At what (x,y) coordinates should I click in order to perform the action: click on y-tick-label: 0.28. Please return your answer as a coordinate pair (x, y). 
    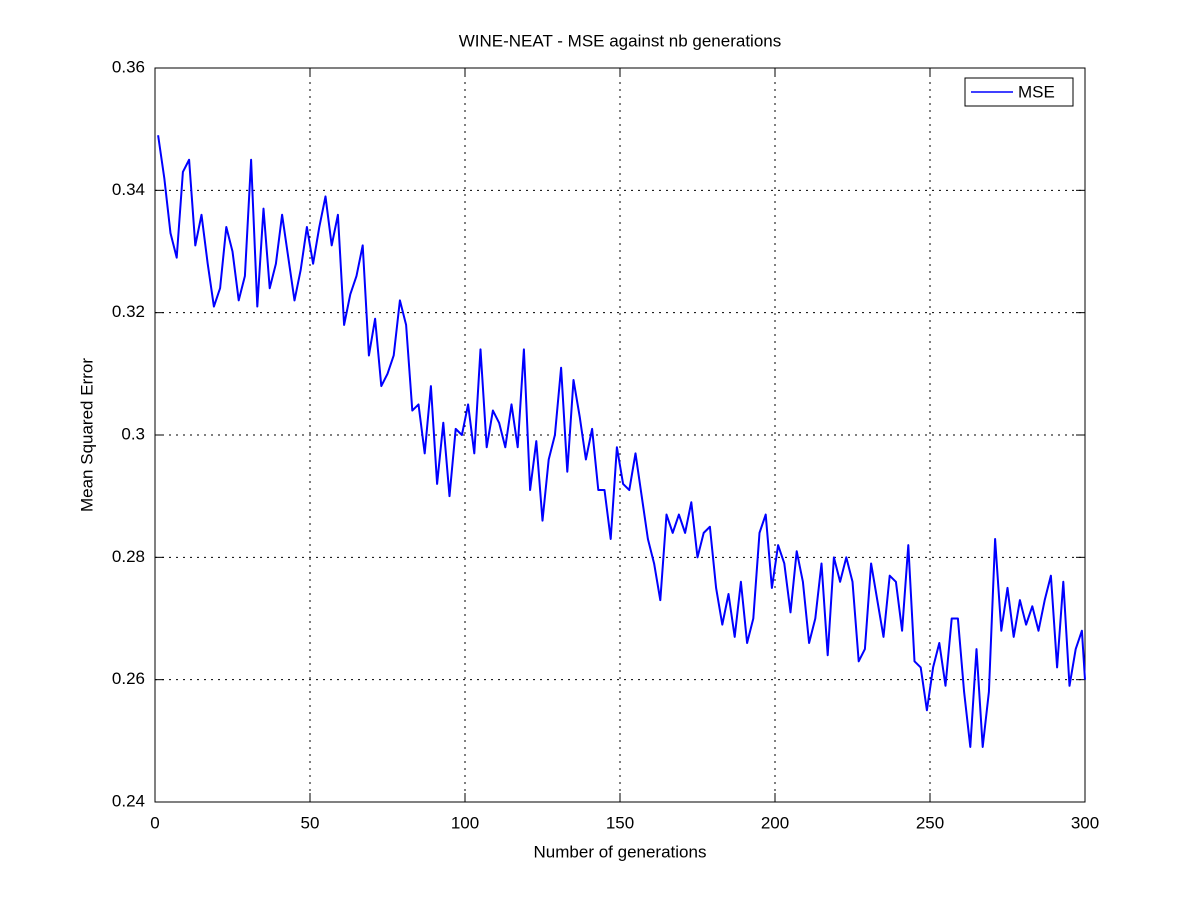
    Looking at the image, I should click on (128, 556).